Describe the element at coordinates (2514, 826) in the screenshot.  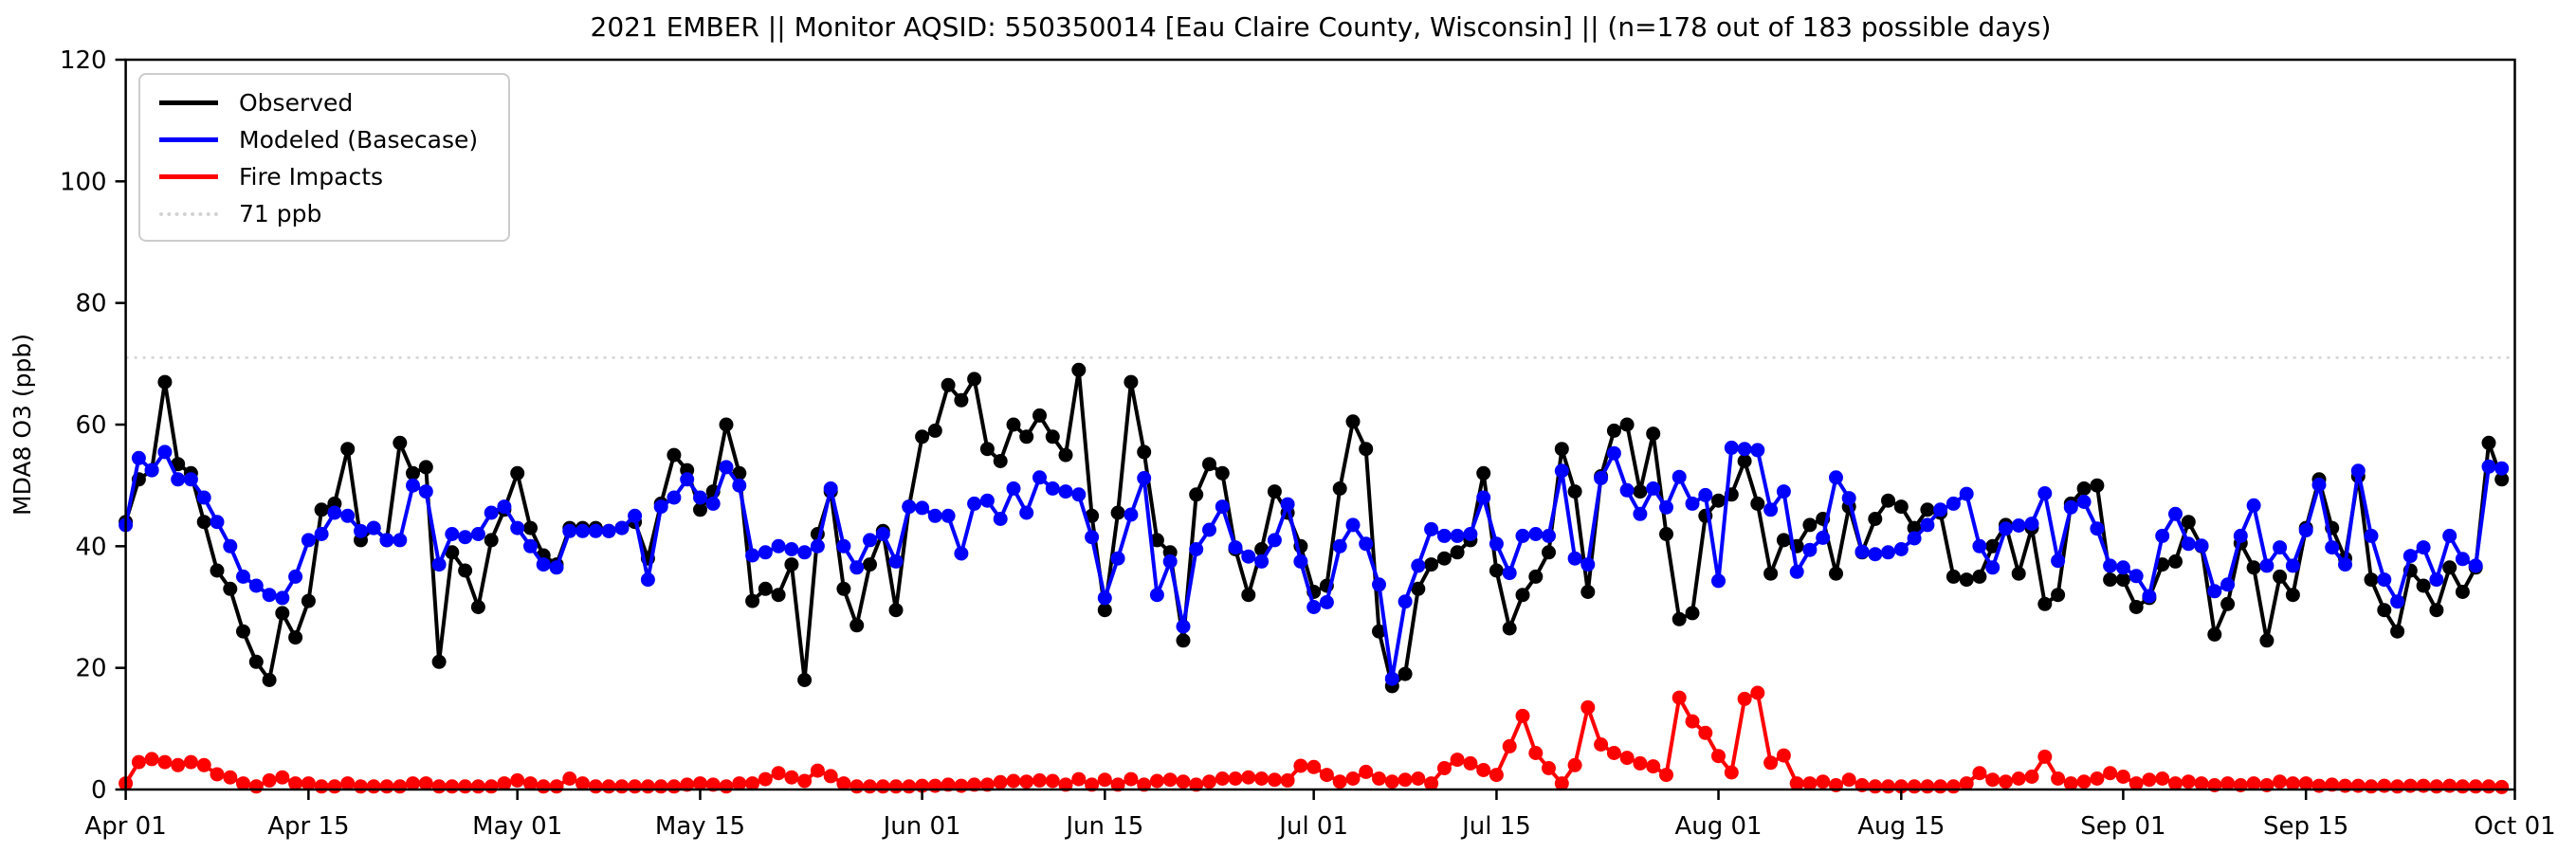
I see `x-tick-label: Oct 01` at that location.